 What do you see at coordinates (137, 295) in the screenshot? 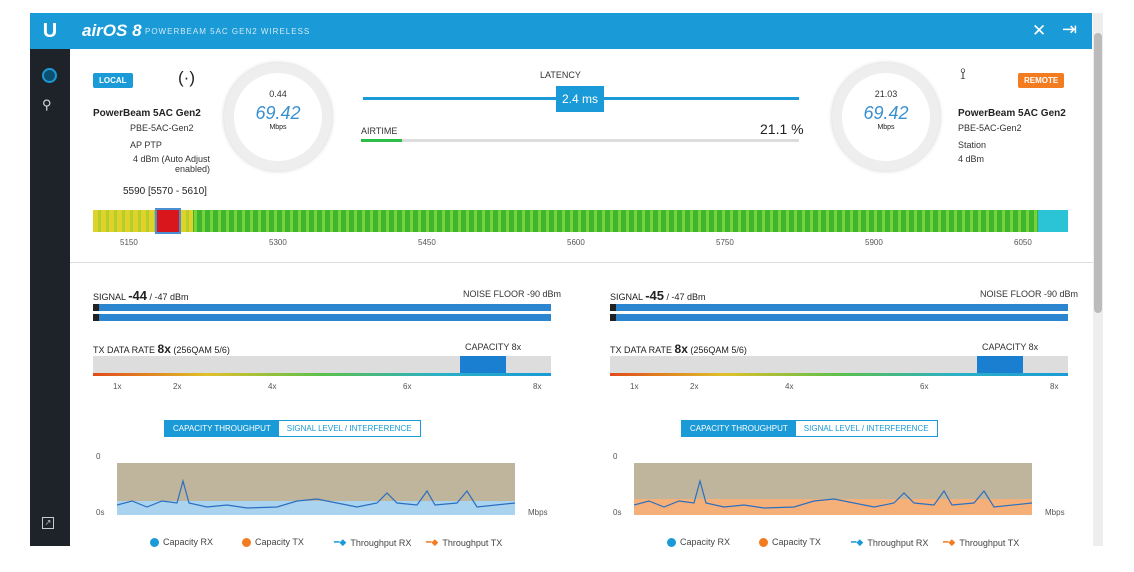
I see `signal-value: -44` at bounding box center [137, 295].